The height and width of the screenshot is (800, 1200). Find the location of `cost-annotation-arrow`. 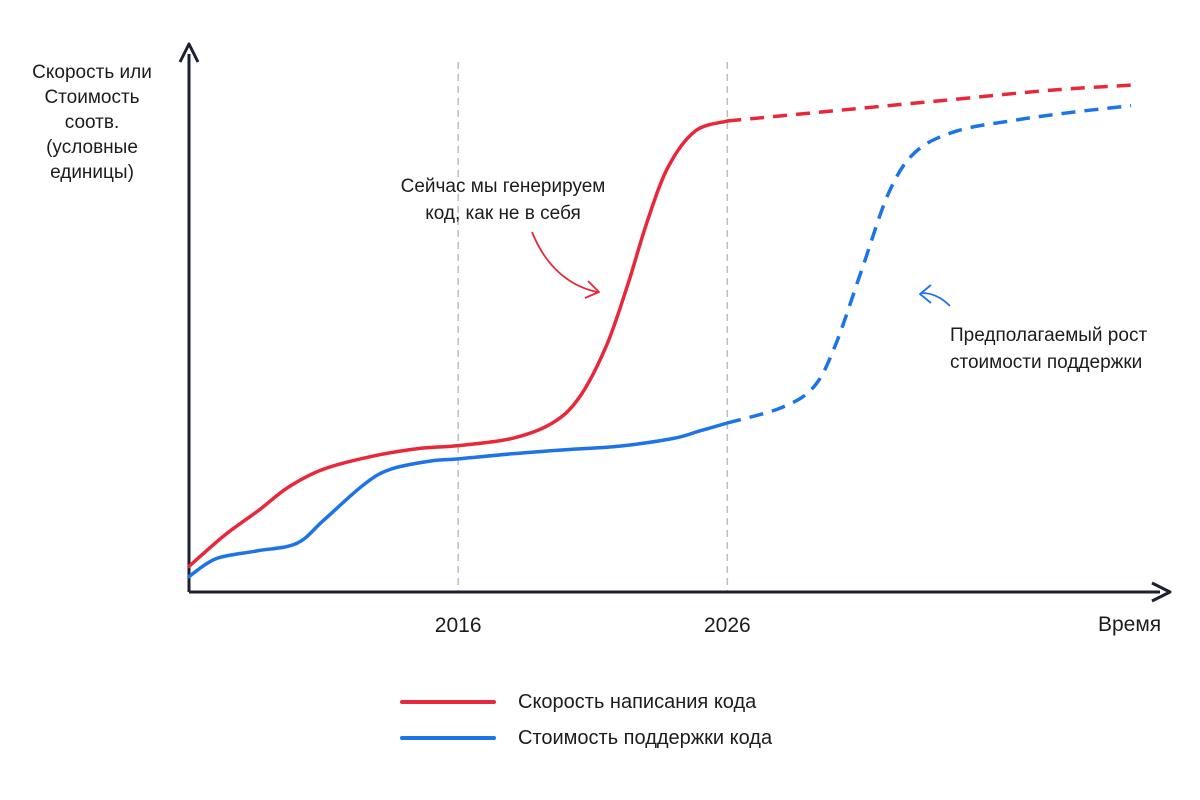

cost-annotation-arrow is located at coordinates (936, 299).